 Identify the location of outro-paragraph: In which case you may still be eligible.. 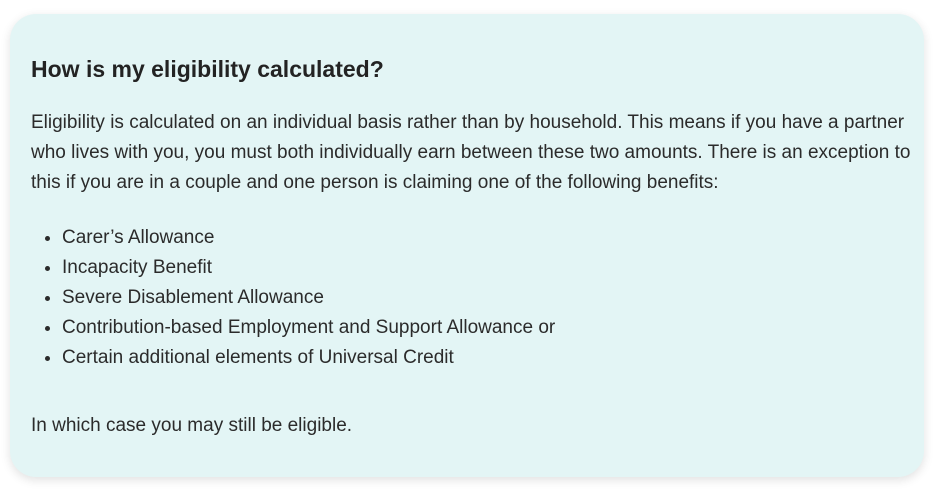
(192, 425).